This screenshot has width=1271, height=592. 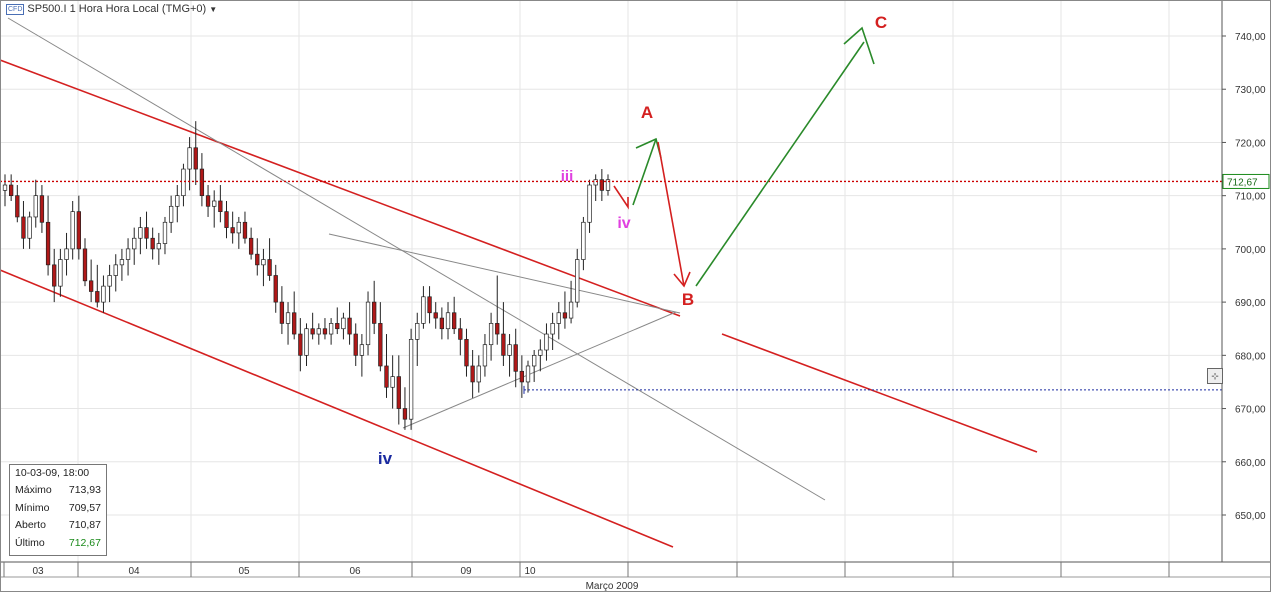 What do you see at coordinates (1215, 376) in the screenshot?
I see `crosshair-tool-icon: ⊹` at bounding box center [1215, 376].